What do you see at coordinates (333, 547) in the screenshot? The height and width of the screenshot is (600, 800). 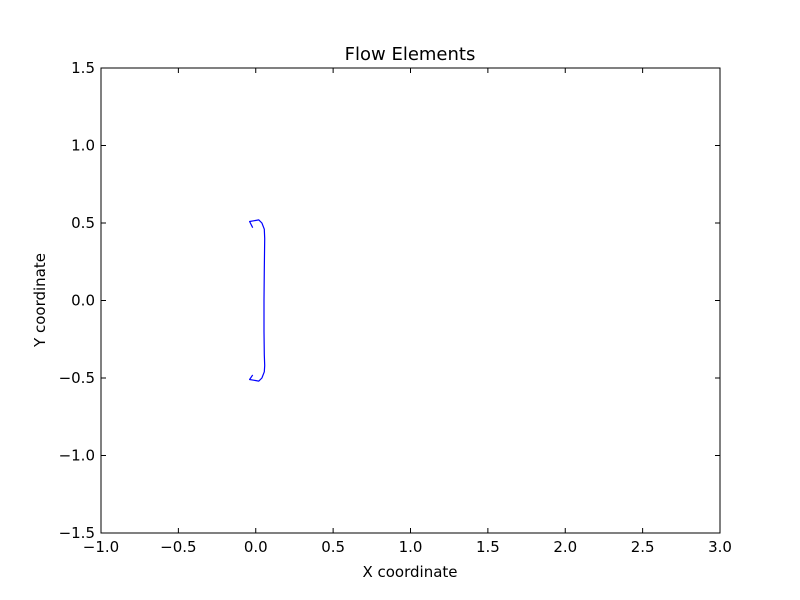 I see `x-tick-label: 0.5` at bounding box center [333, 547].